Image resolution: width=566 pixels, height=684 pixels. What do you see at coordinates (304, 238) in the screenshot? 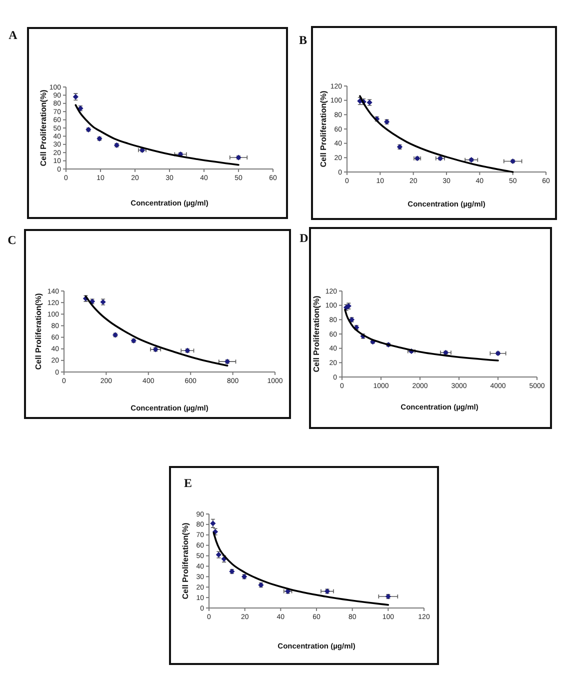
I see `chart-title: D` at bounding box center [304, 238].